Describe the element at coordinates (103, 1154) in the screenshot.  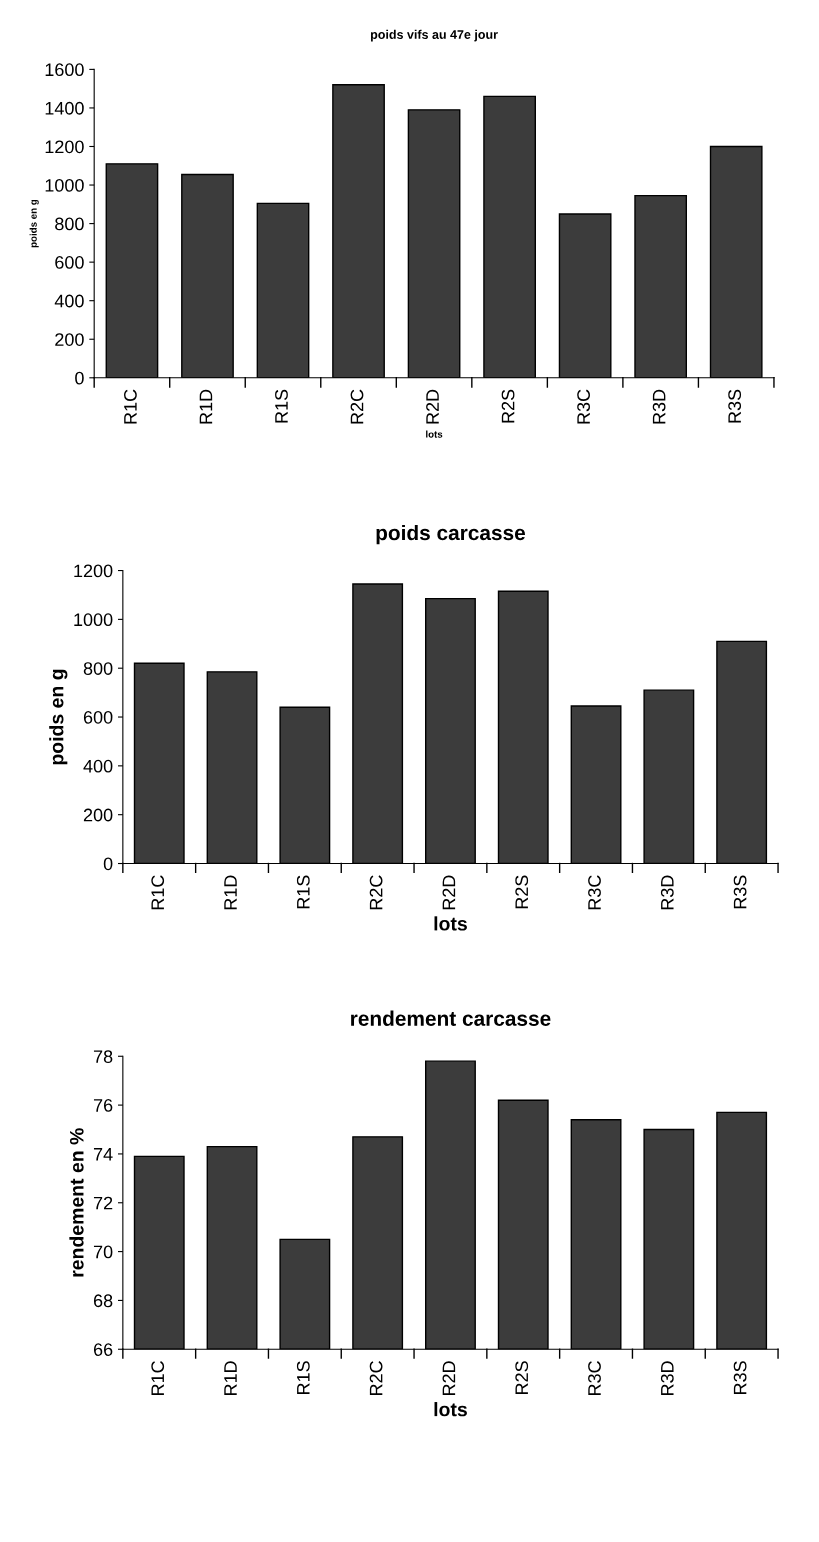
I see `y-tick-label: 74` at that location.